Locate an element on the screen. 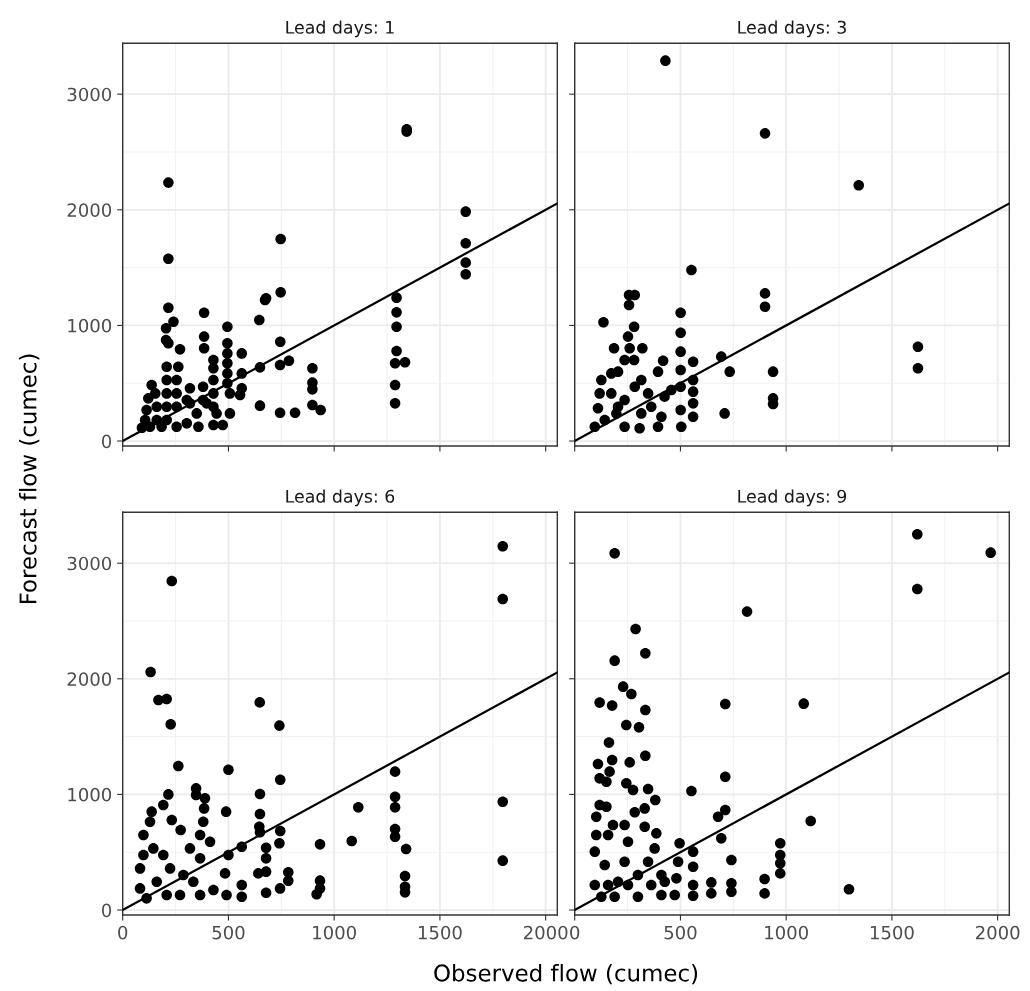  y-axis-title: Forecast flow (cumec) is located at coordinates (29, 479).